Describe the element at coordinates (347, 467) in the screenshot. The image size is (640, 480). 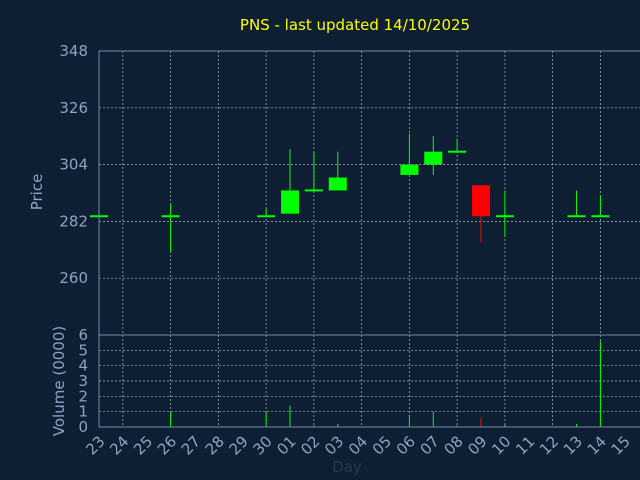
I see `x-axis-label: Day` at that location.